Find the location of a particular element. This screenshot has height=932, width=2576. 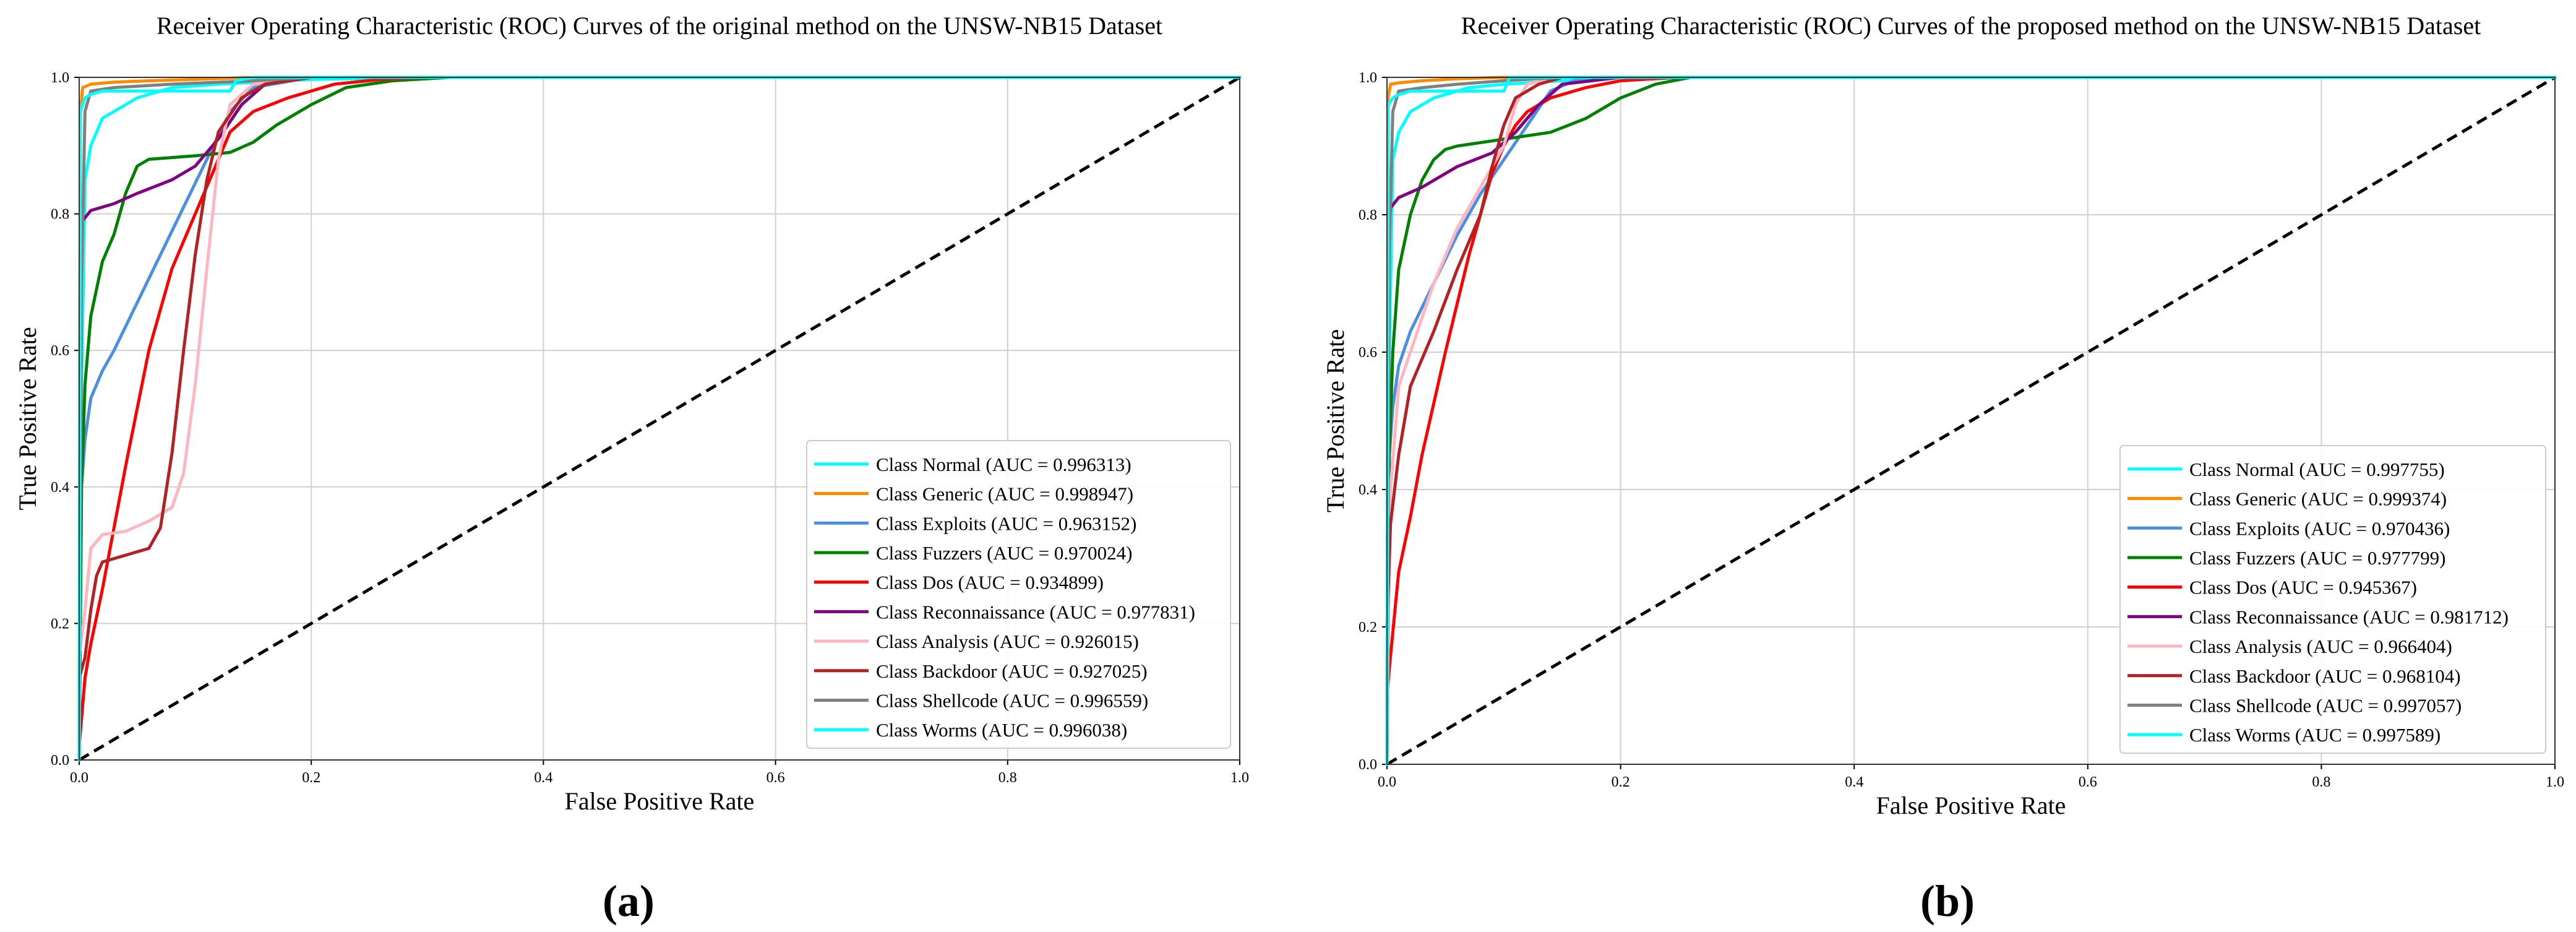

legend-entry-2: Class Exploits (AUC = 0.970436) is located at coordinates (2319, 528).